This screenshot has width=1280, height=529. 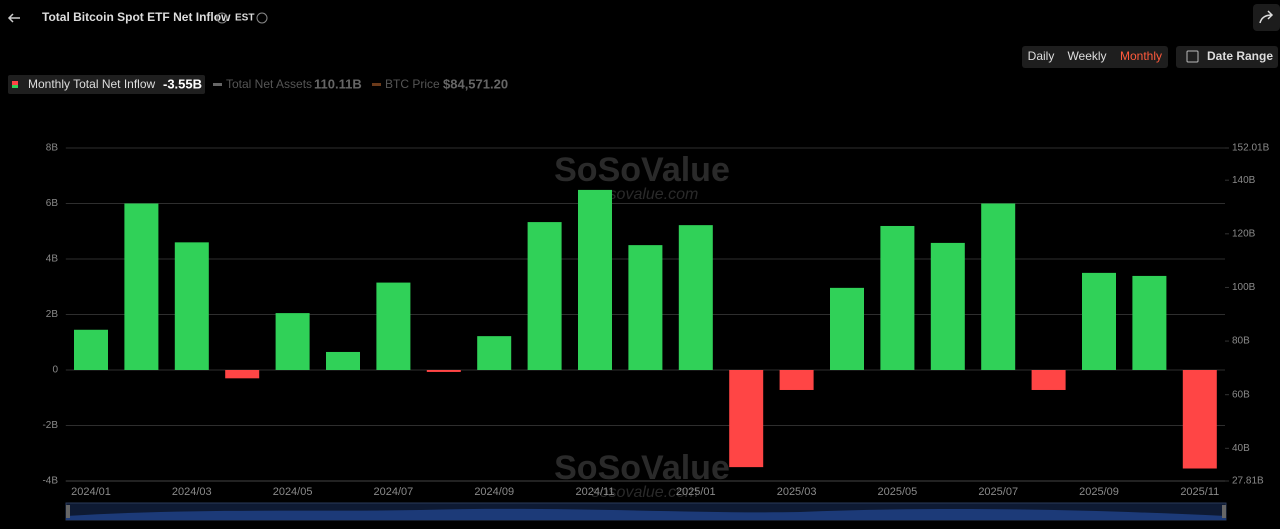 I want to click on share-button, so click(x=1266, y=17).